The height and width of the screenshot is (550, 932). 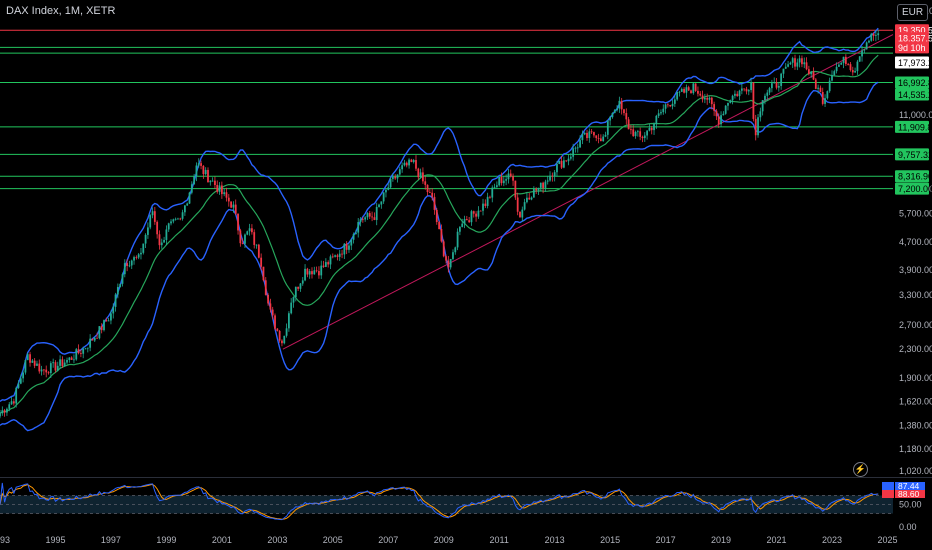 What do you see at coordinates (910, 505) in the screenshot?
I see `rsi-tick-label: 50.00` at bounding box center [910, 505].